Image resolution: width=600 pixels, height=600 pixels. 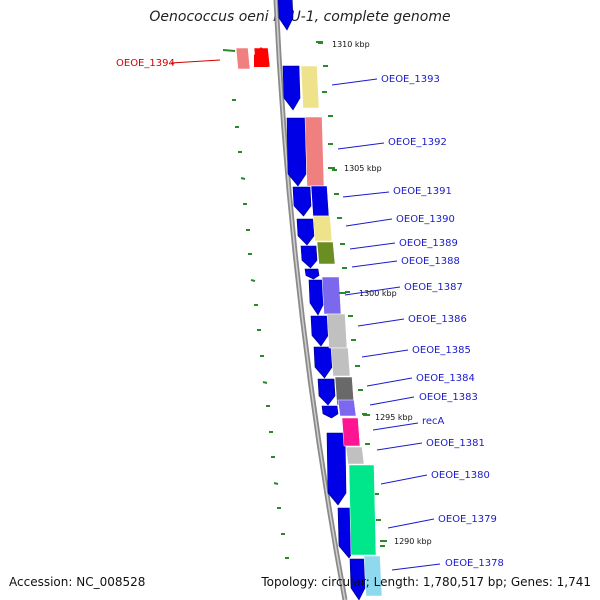 I want to click on gene-label: OEOE_1393, so click(x=410, y=79).